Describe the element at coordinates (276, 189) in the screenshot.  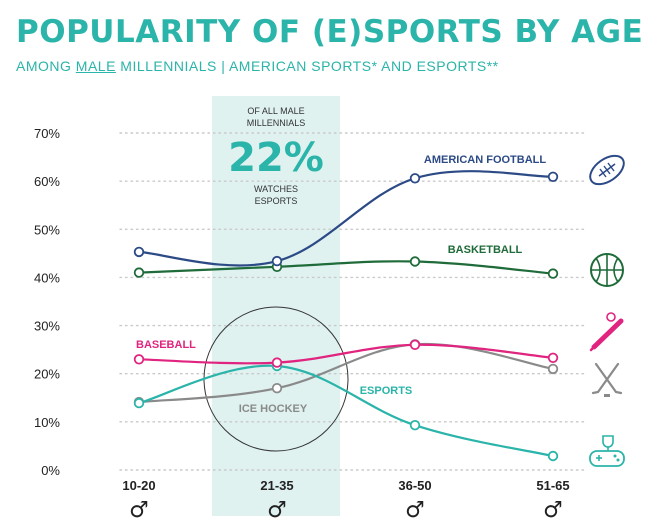
I see `callout-line3: WATCHES` at that location.